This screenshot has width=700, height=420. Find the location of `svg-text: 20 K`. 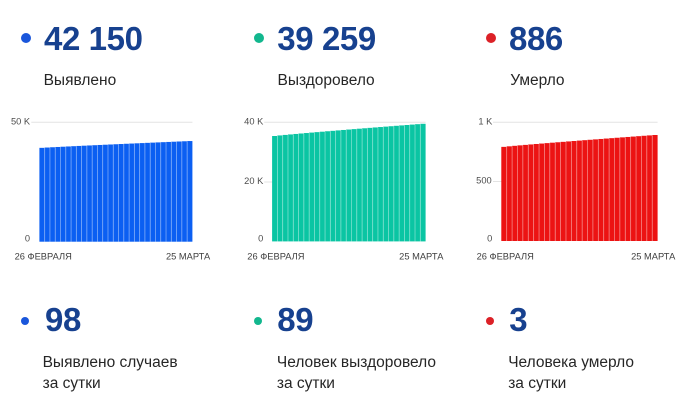

svg-text: 20 K is located at coordinates (254, 181).